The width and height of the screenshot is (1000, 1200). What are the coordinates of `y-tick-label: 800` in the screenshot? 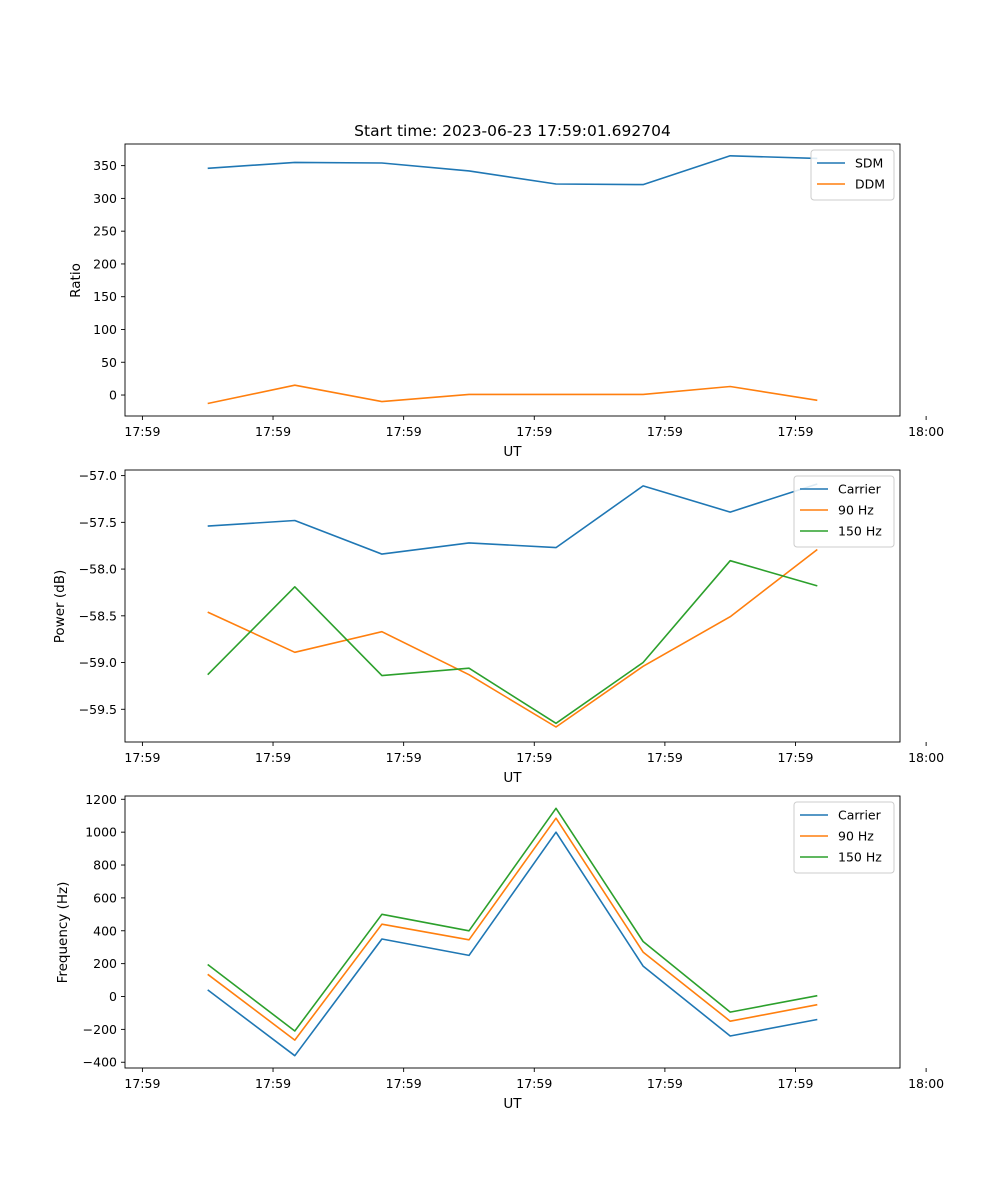 It's located at (105, 865).